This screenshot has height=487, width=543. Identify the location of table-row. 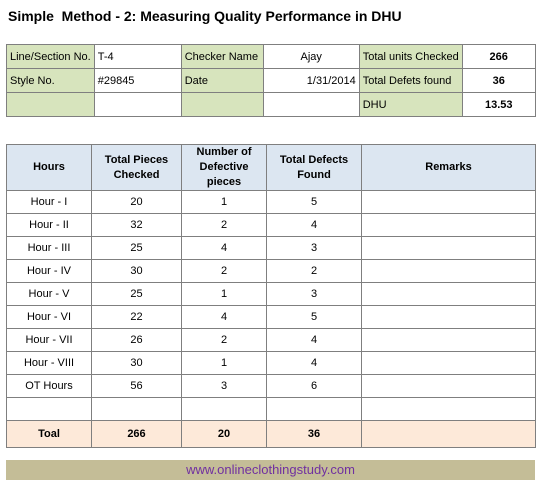
(271, 409).